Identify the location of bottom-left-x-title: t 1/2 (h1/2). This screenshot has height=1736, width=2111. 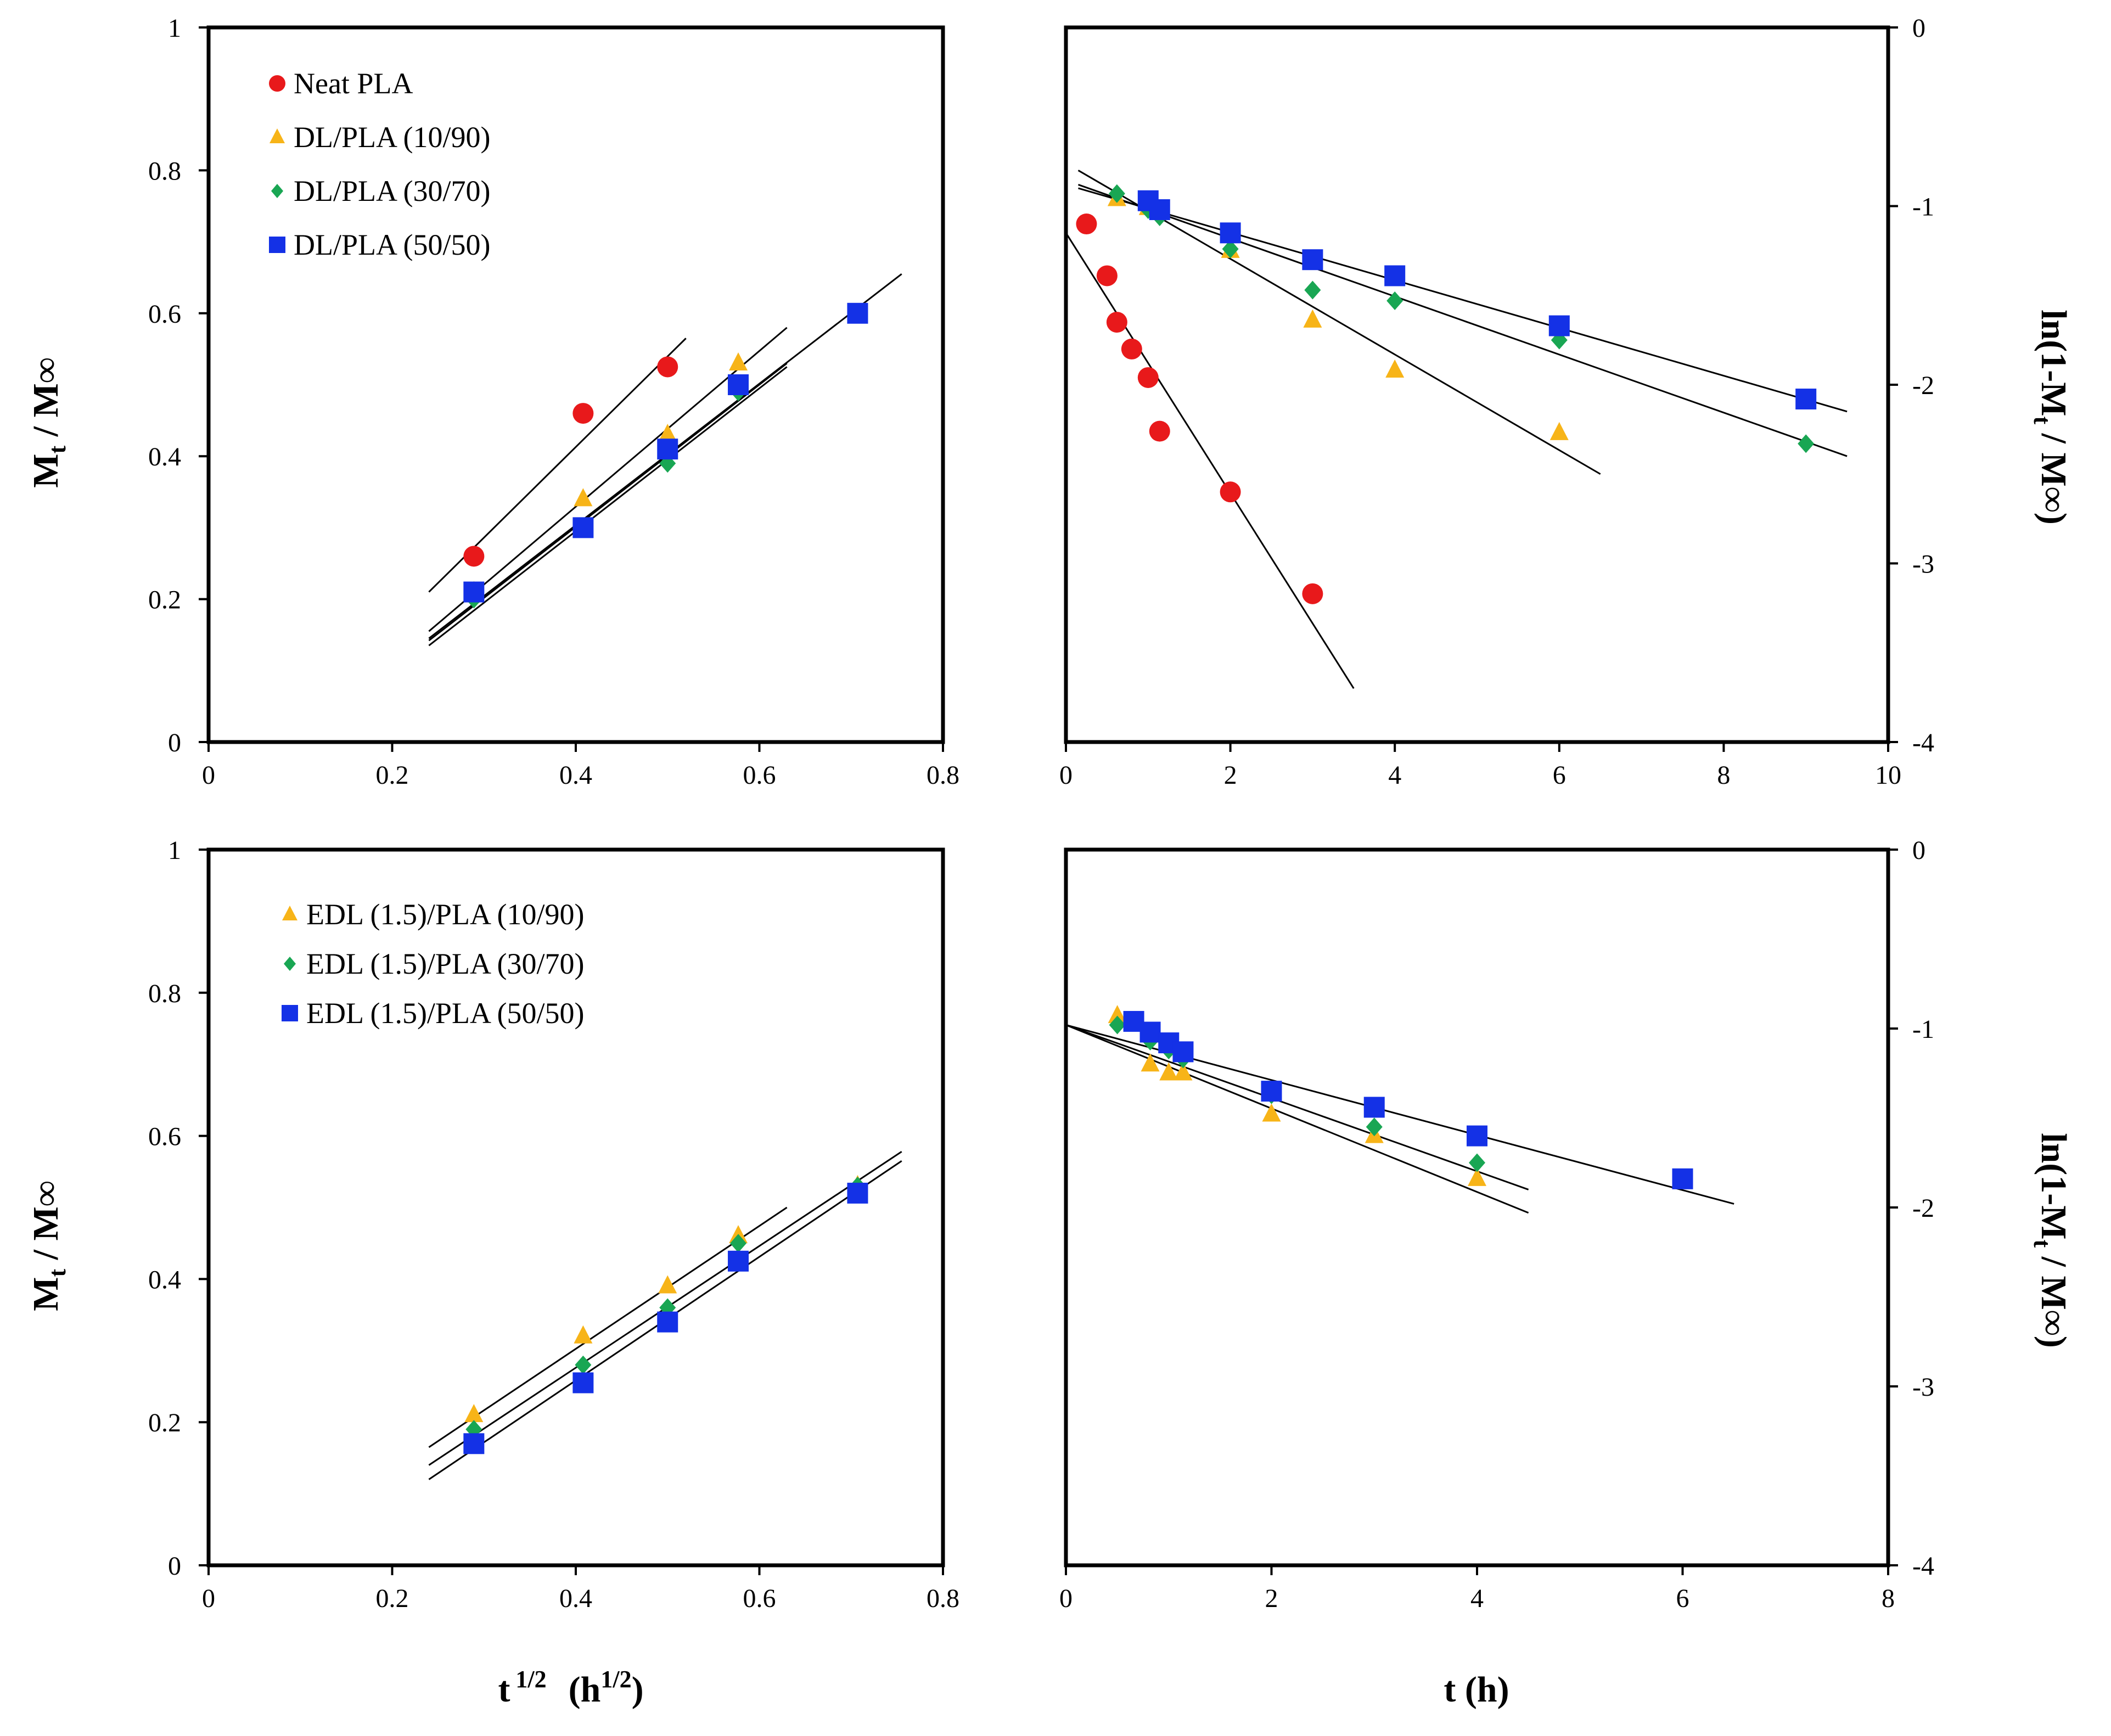
(570, 1688).